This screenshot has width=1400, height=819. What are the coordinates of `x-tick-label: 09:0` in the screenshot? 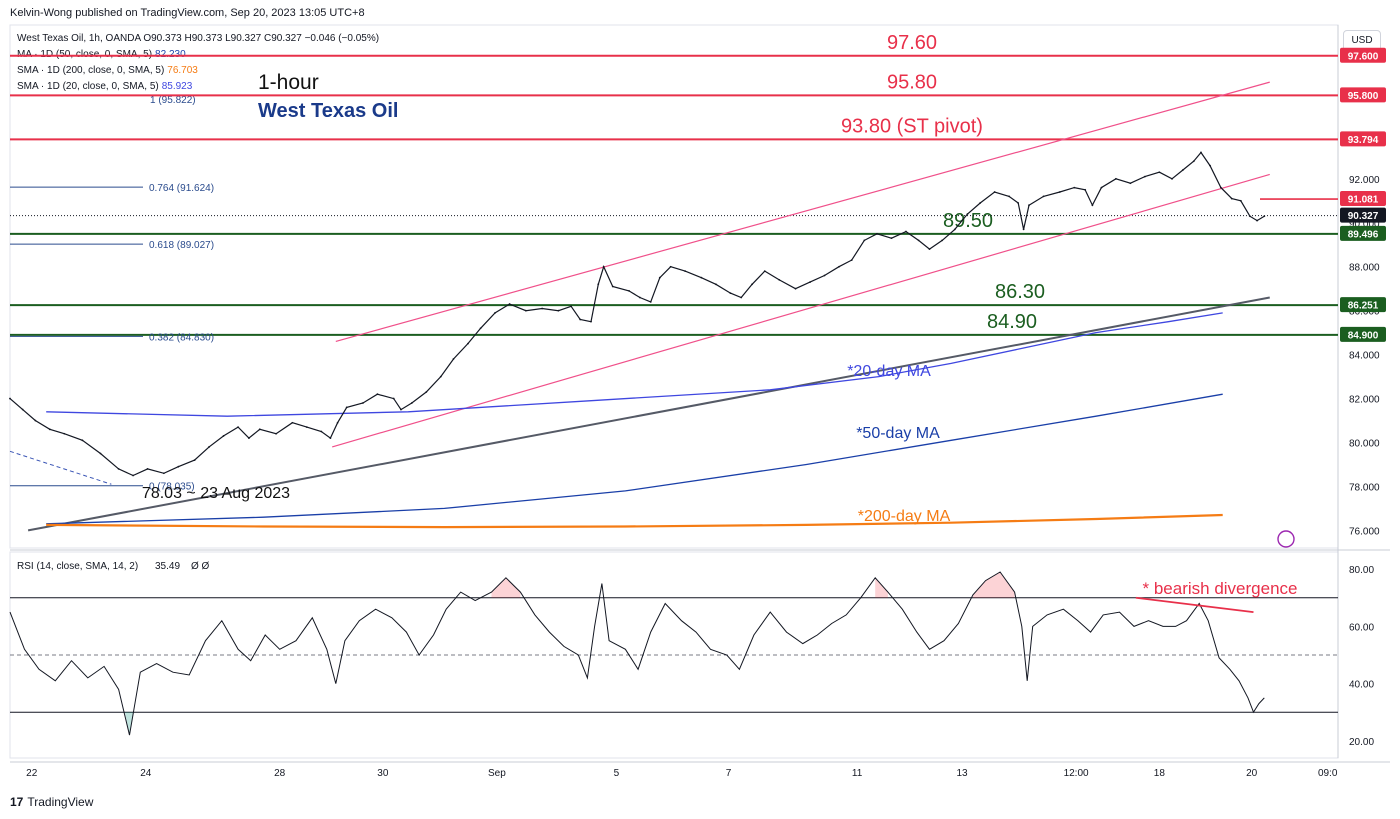 It's located at (1328, 773).